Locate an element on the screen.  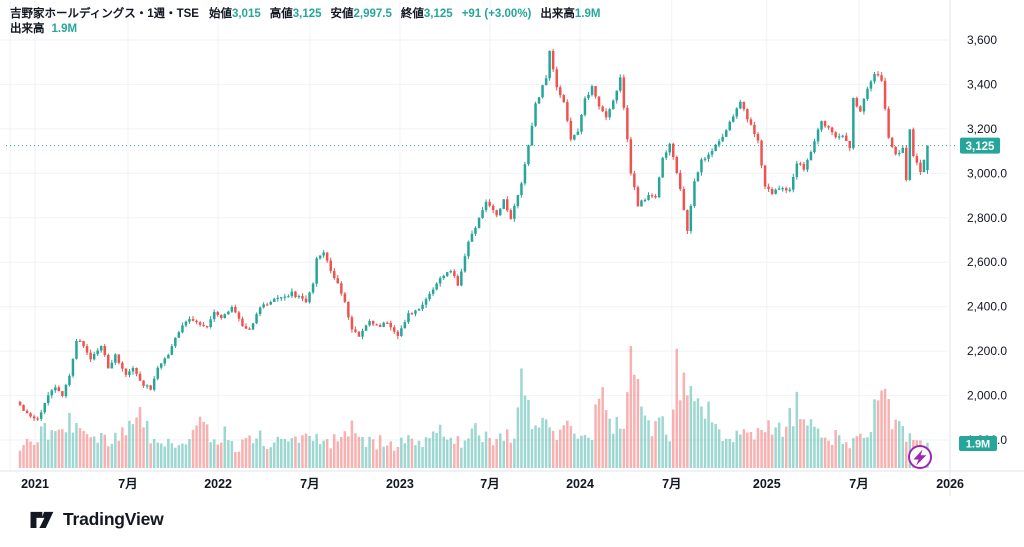
svg-text: 2,800.0 is located at coordinates (987, 218).